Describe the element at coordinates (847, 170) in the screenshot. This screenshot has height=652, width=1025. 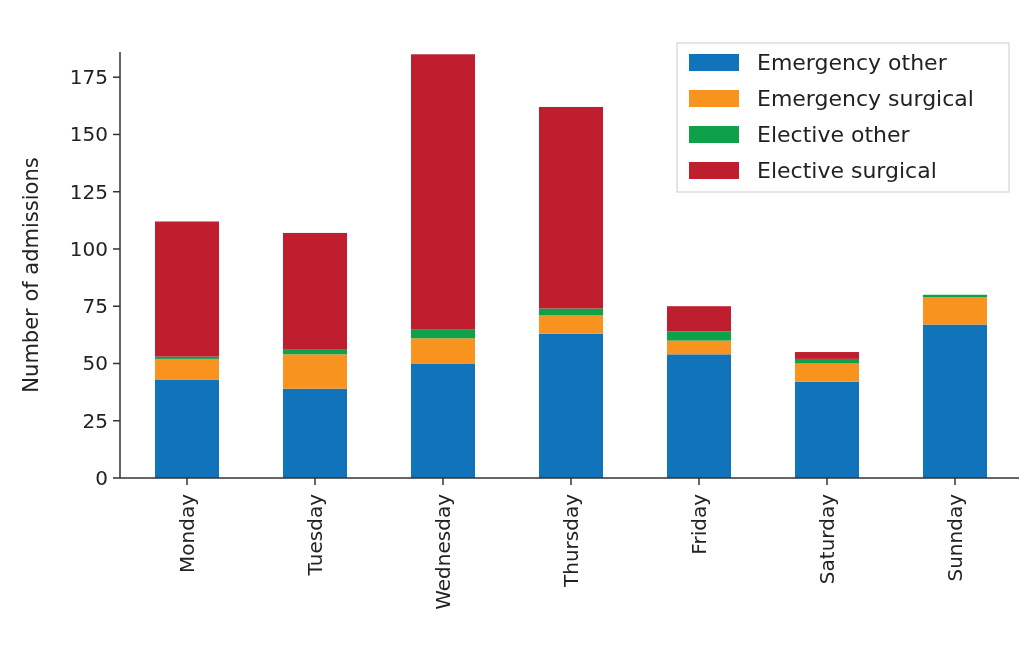
I see `legend-label: Elective surgical` at that location.